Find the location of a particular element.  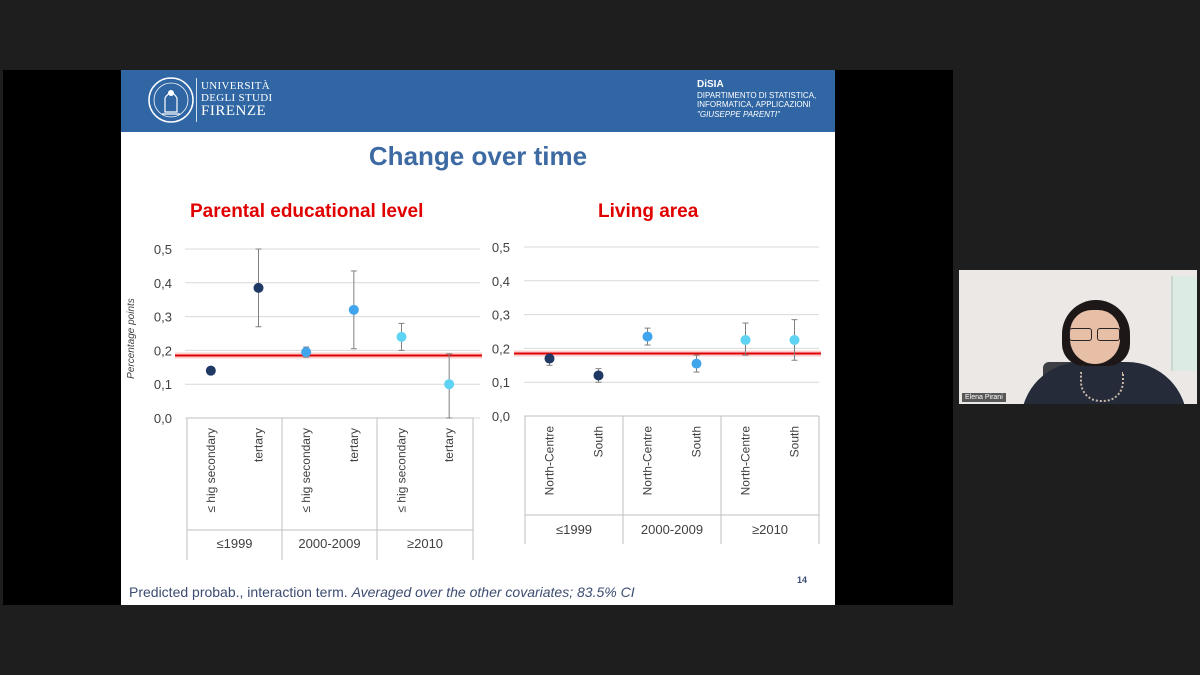

department-line1: DIPARTIMENTO DI STATISTICA, is located at coordinates (757, 95).